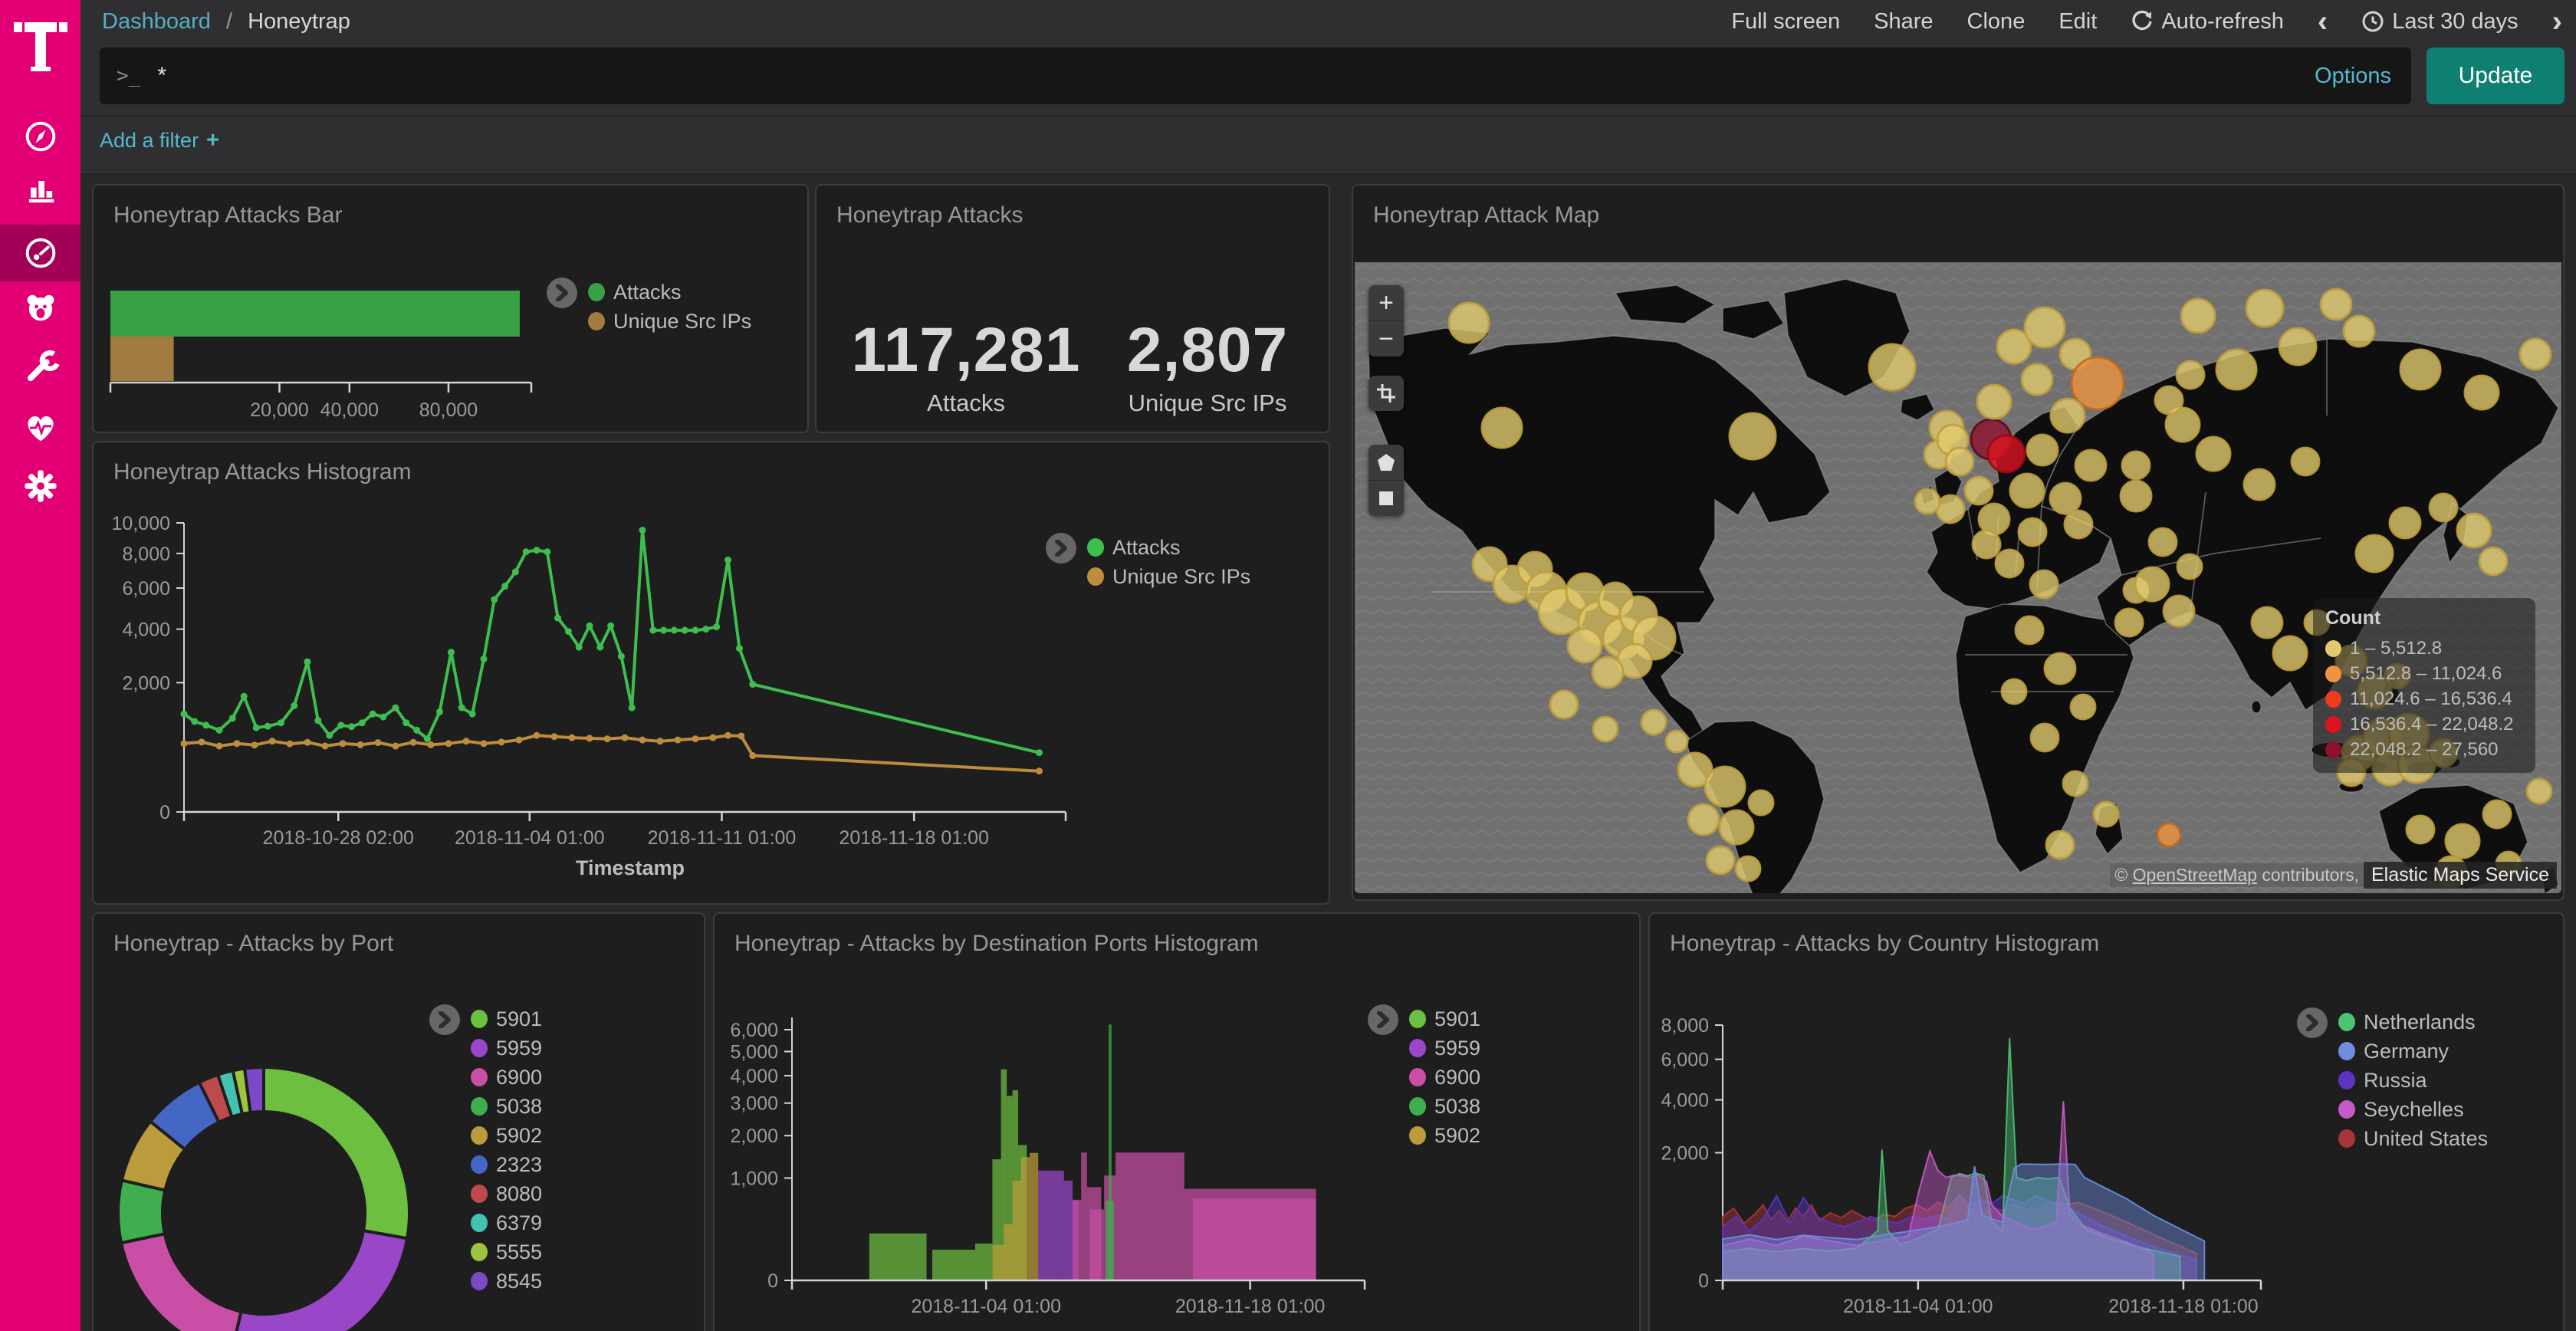  What do you see at coordinates (2439, 22) in the screenshot?
I see `time-picker-button: Last 30 days` at bounding box center [2439, 22].